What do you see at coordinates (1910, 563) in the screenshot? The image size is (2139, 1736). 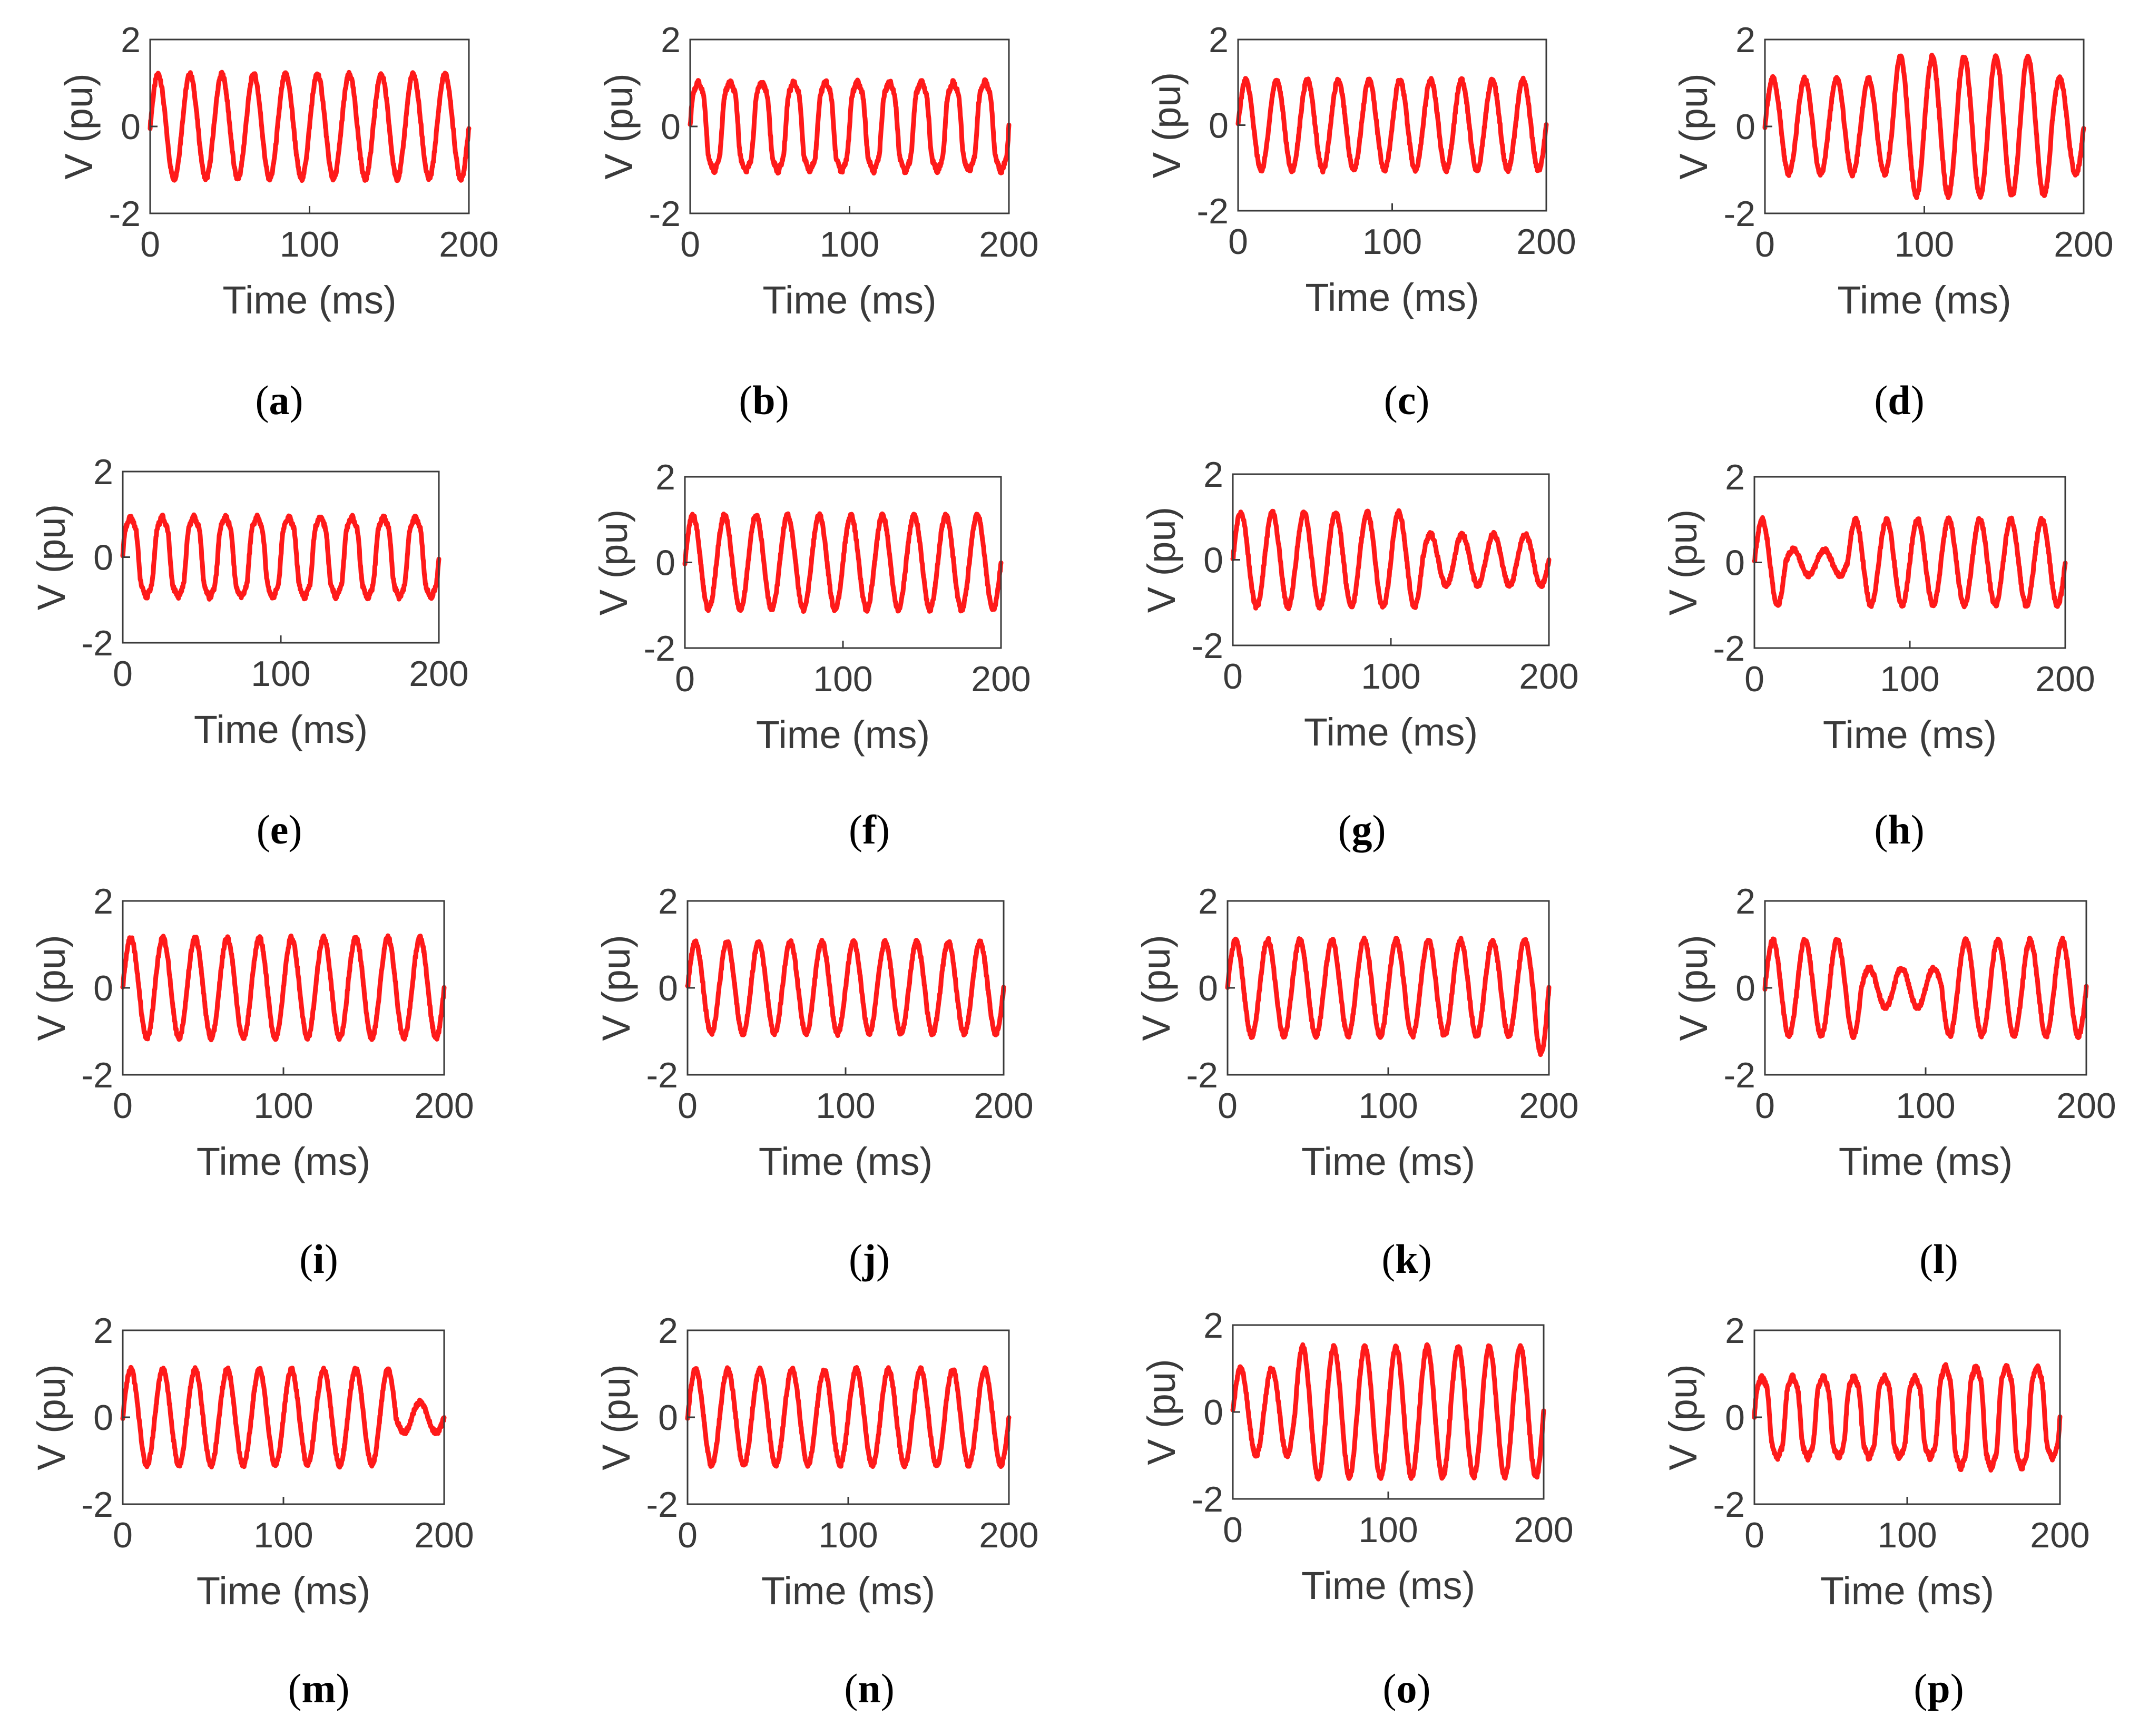 I see `series-line-h` at bounding box center [1910, 563].